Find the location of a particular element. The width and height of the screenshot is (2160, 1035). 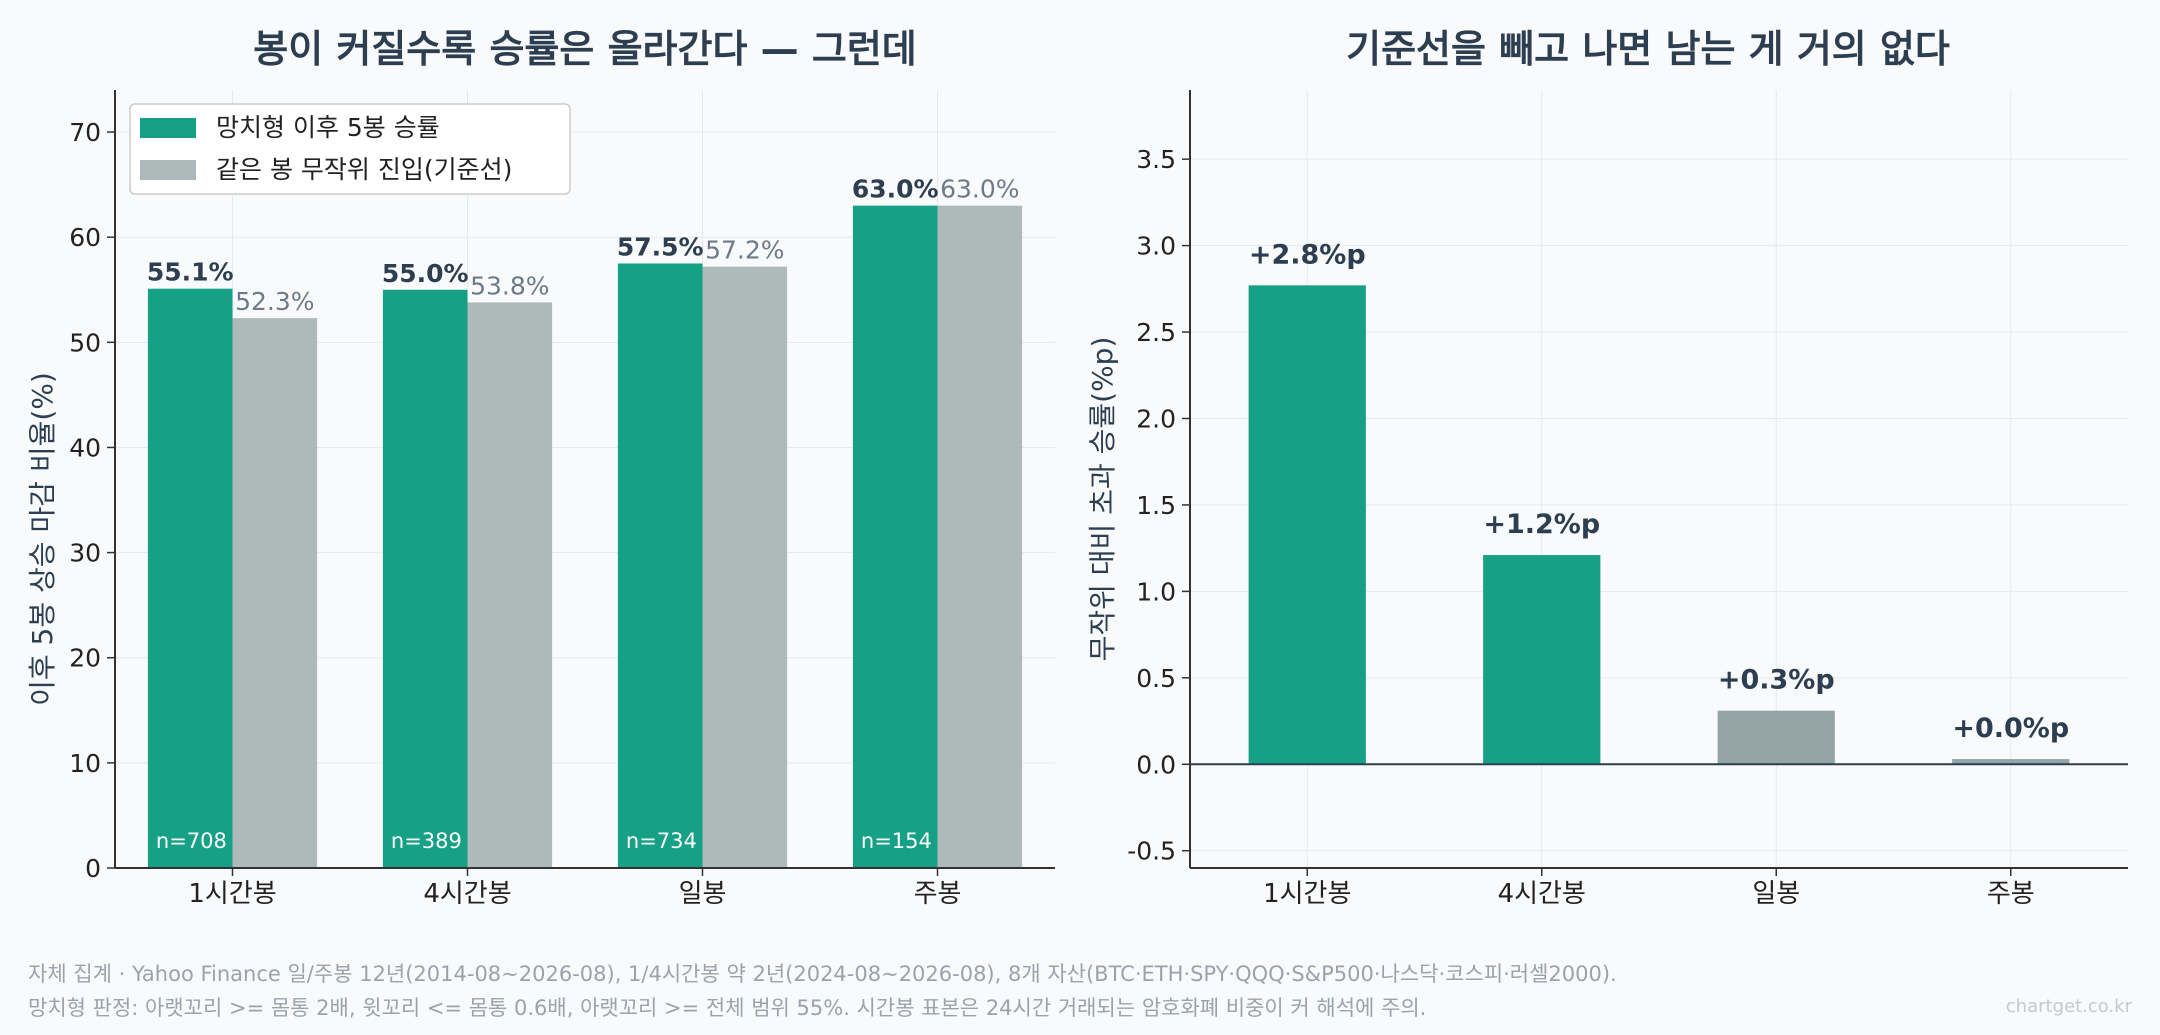

left-ytick-label: 40 is located at coordinates (85, 447).